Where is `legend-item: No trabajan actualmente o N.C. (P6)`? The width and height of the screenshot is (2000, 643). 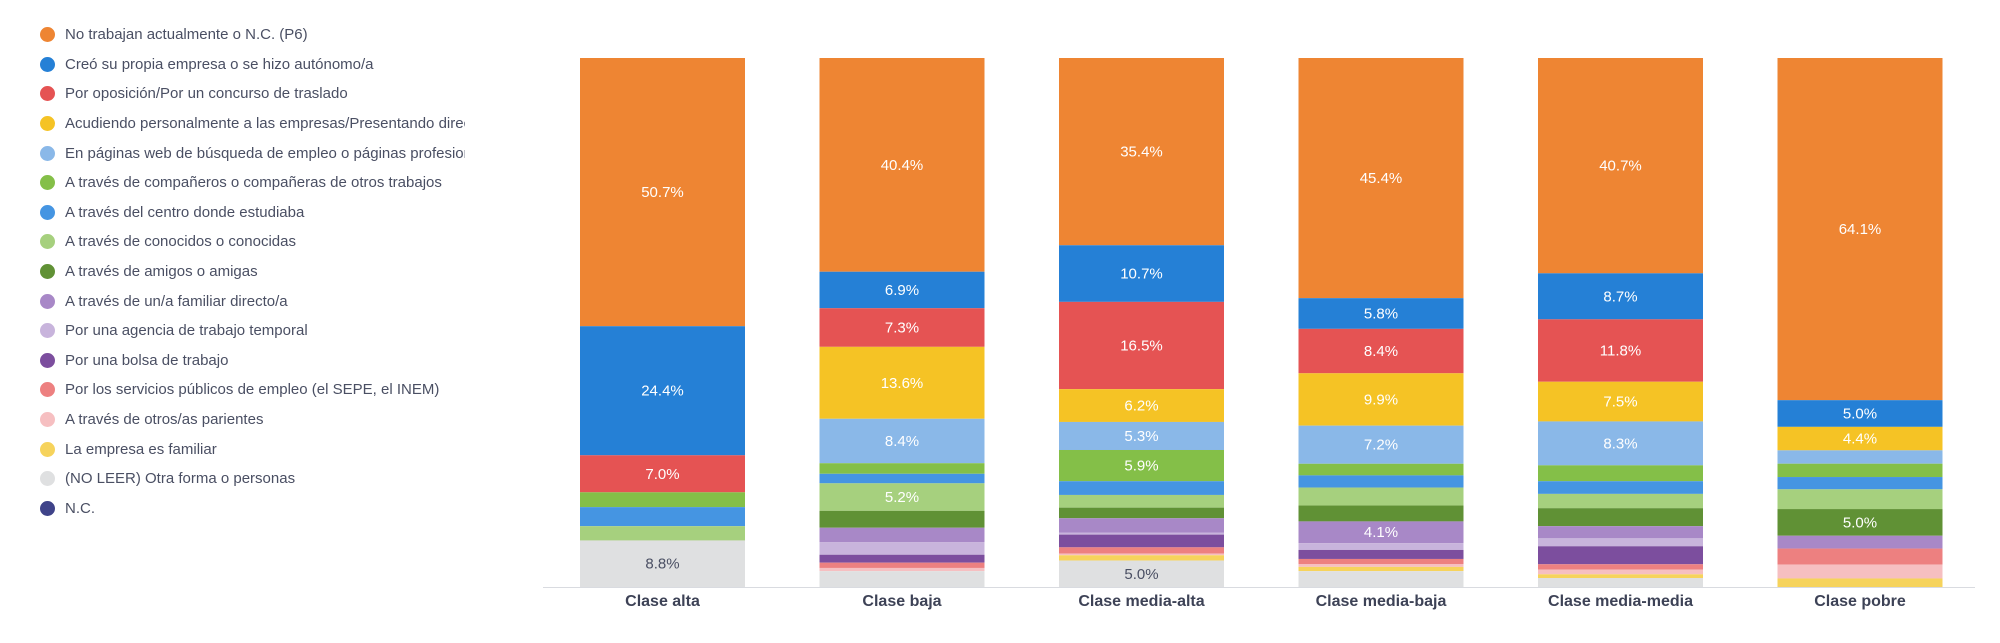
legend-item: No trabajan actualmente o N.C. (P6) is located at coordinates (255, 35).